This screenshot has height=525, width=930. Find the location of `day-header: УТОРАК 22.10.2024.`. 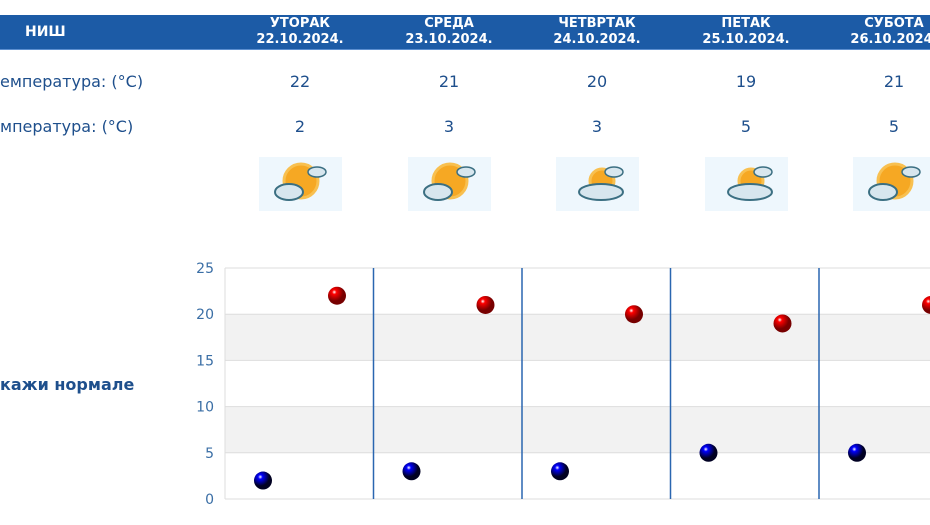

day-header: УТОРАК 22.10.2024. is located at coordinates (300, 32).